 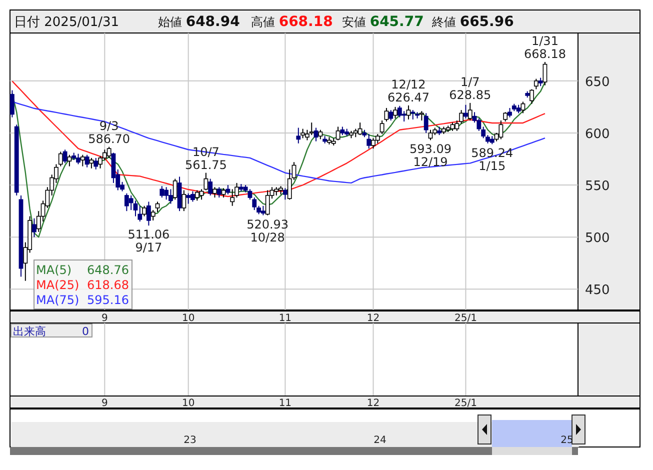 What do you see at coordinates (597, 134) in the screenshot?
I see `y-tick-label: 600` at bounding box center [597, 134].